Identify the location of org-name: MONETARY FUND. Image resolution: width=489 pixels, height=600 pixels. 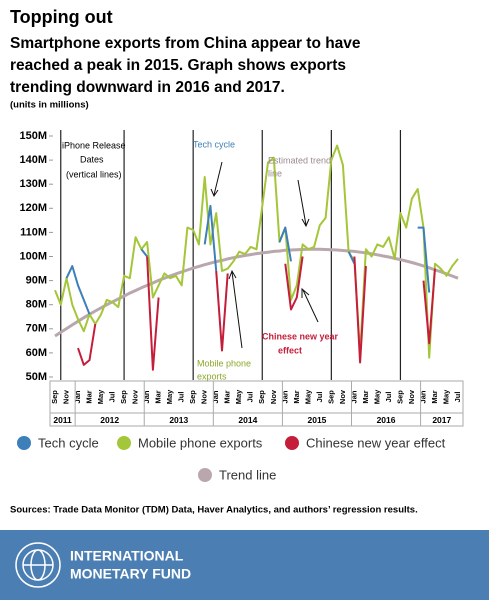
(130, 574).